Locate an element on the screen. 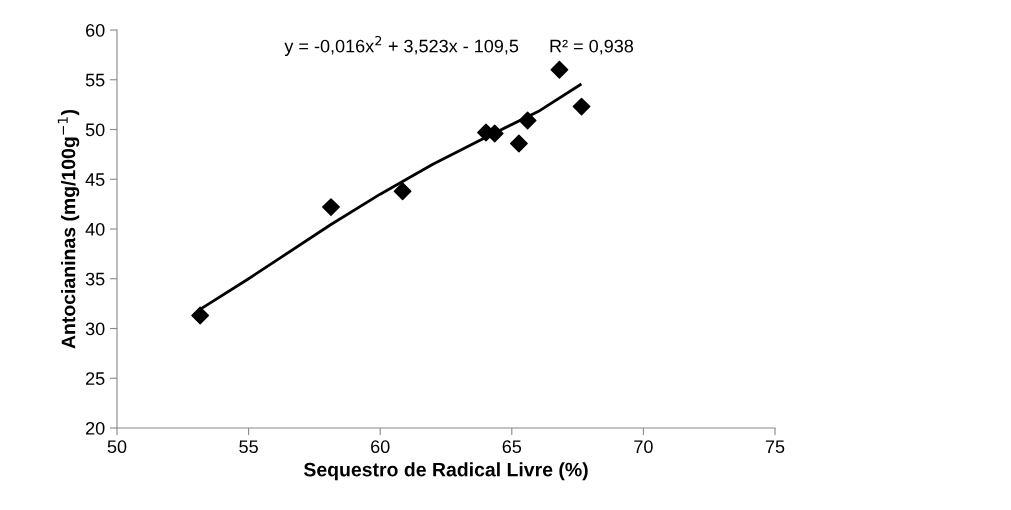 This screenshot has width=1011, height=510. annotation: y = -0,016x$^{2}$ + 3,523x - 109,5 R² = 0,938 is located at coordinates (459, 46).